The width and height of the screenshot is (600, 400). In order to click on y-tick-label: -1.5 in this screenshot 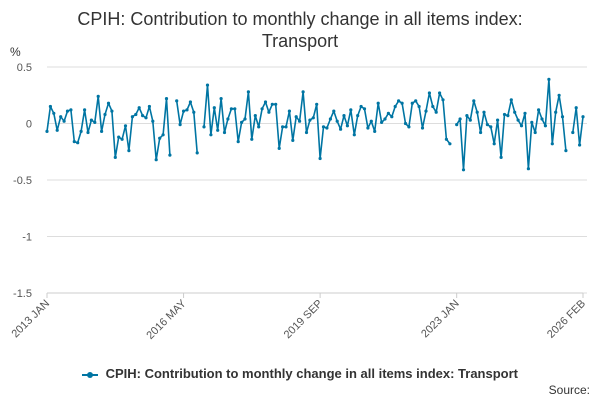, I will do `click(22, 294)`.